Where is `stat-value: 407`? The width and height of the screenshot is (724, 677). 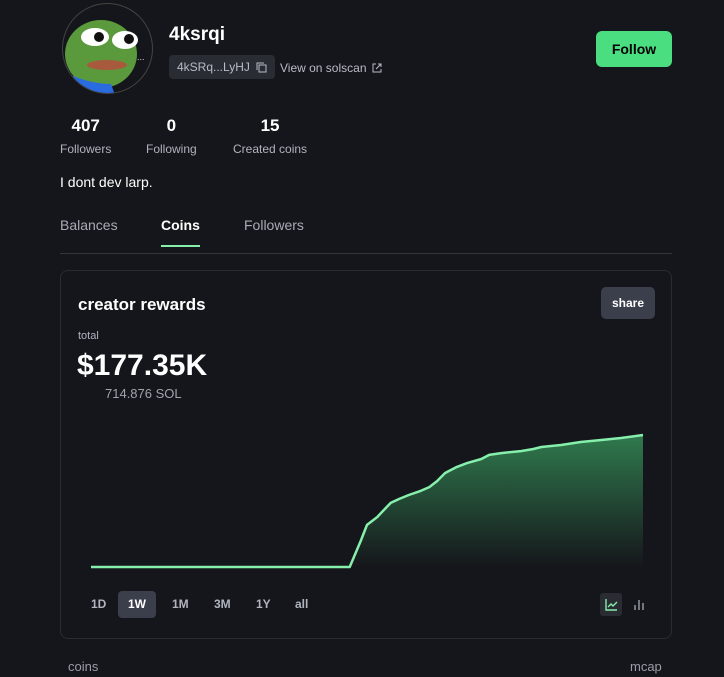 stat-value: 407 is located at coordinates (85, 125).